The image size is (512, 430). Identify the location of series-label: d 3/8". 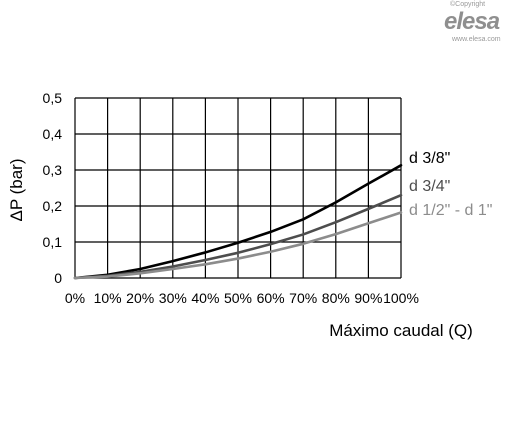
(429, 158).